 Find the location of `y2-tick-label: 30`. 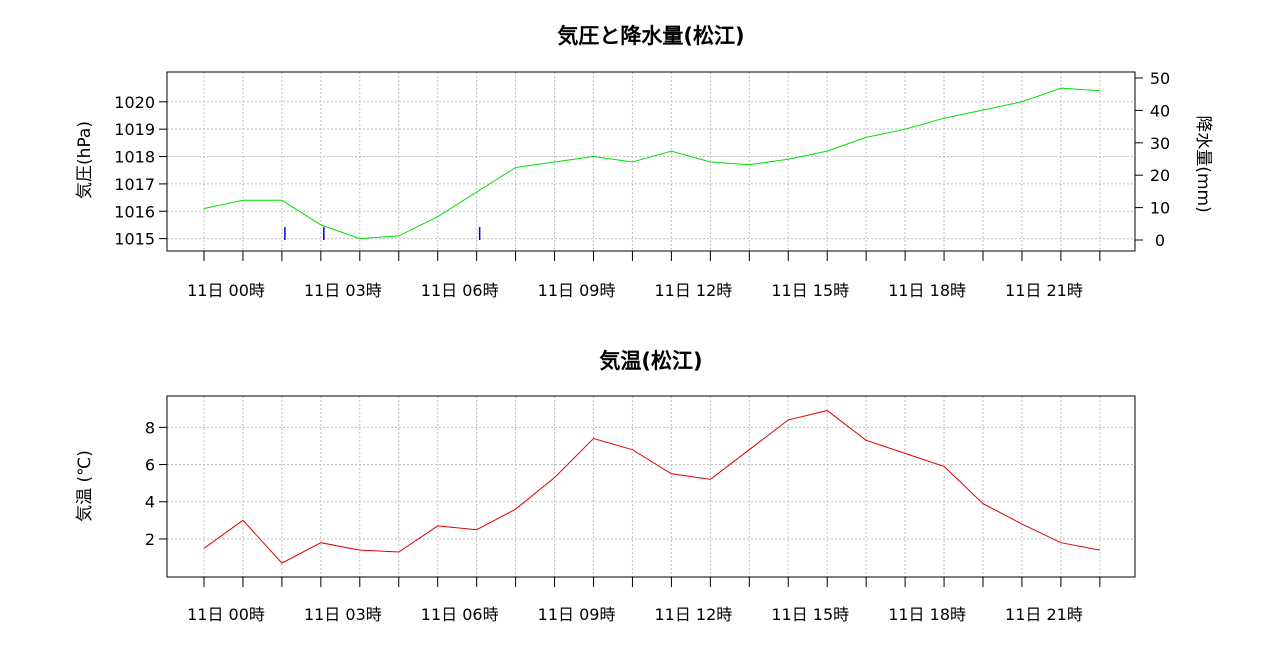

y2-tick-label: 30 is located at coordinates (1160, 143).